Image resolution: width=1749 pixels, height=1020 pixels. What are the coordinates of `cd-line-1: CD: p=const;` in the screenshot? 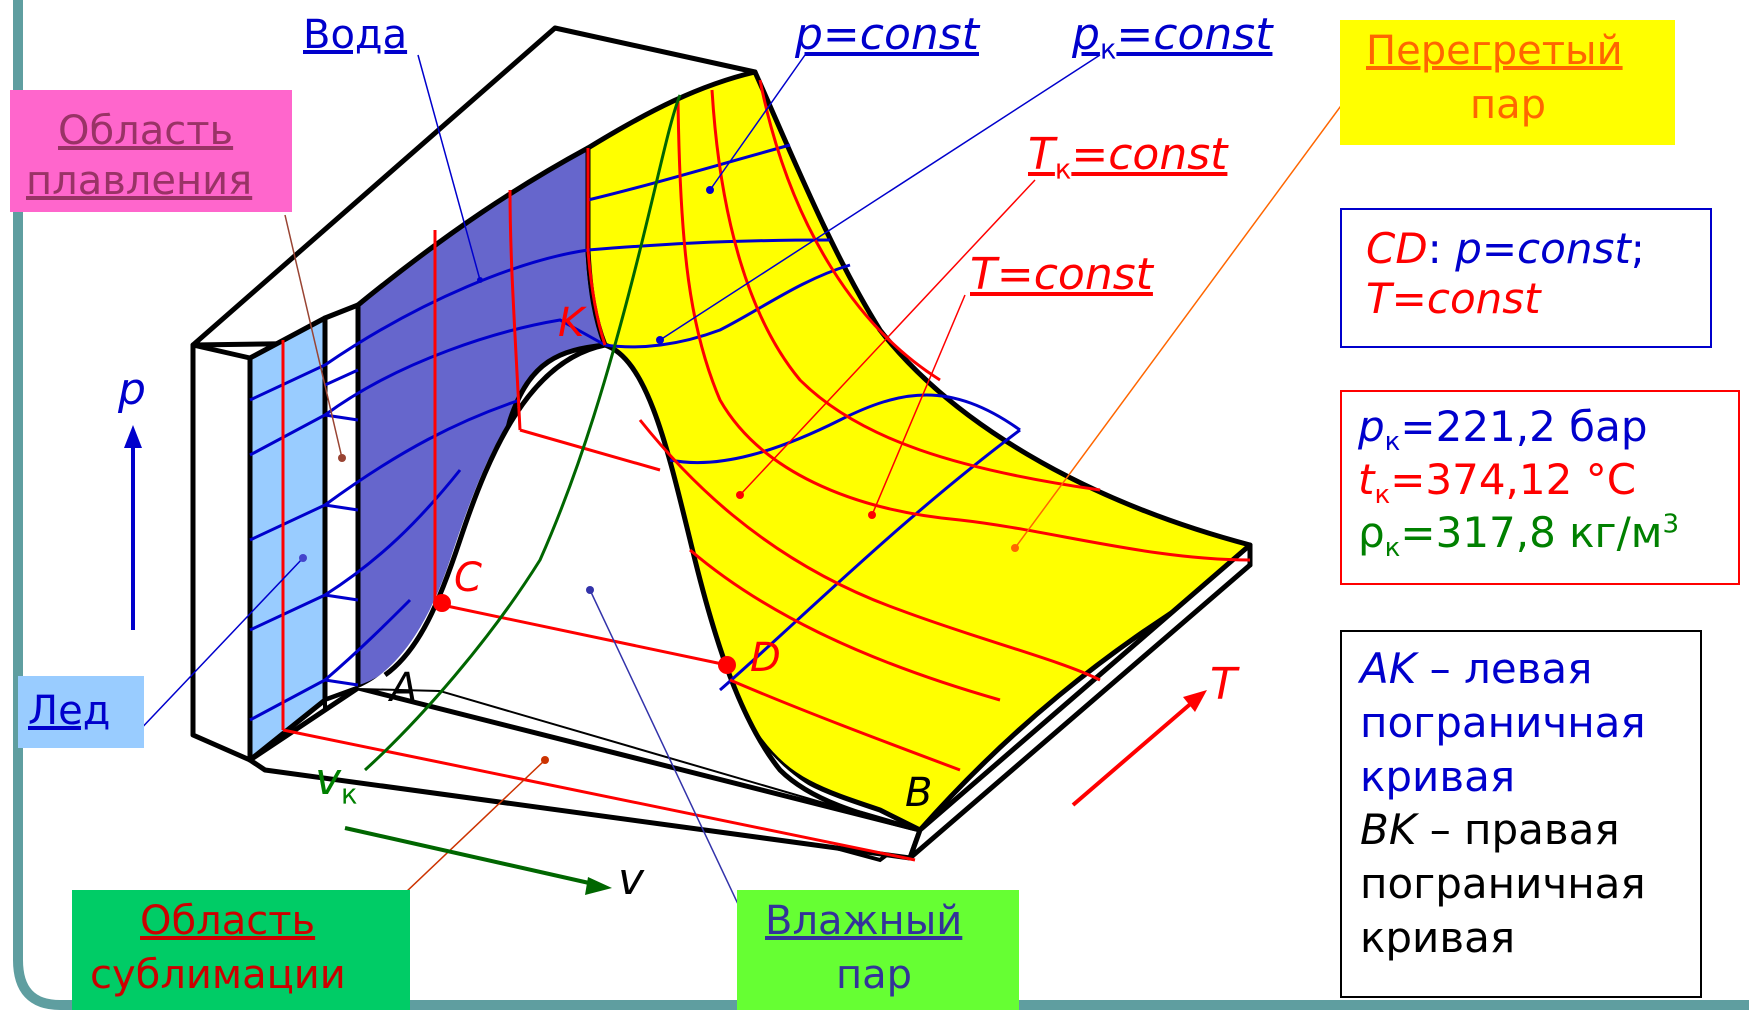 It's located at (1538, 249).